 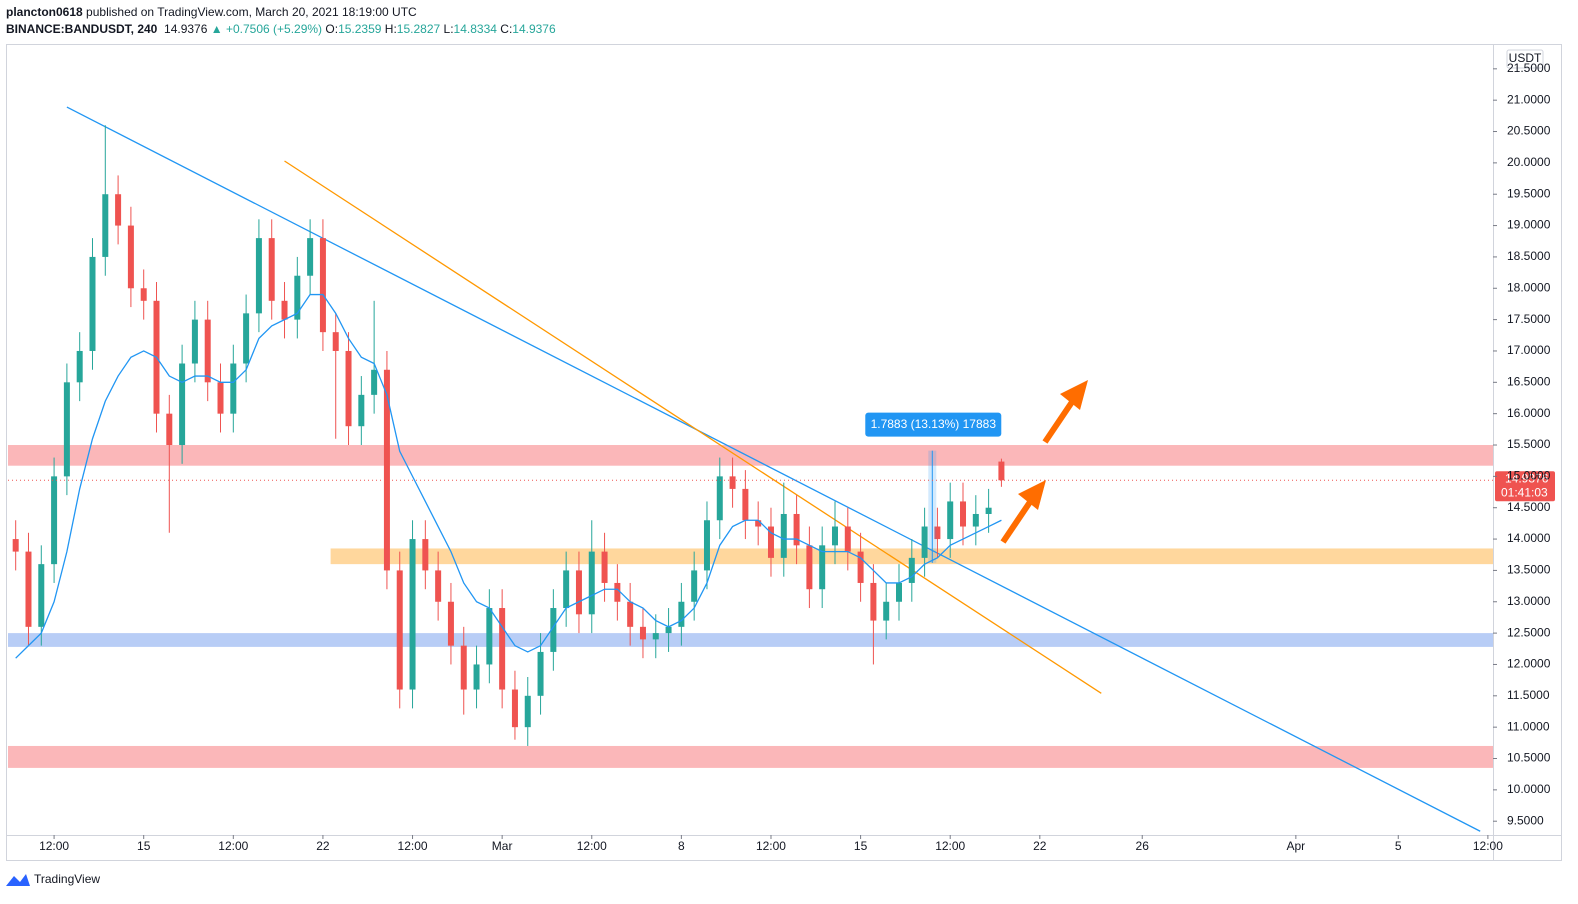 What do you see at coordinates (1529, 131) in the screenshot?
I see `y-tick-label: 20.5000` at bounding box center [1529, 131].